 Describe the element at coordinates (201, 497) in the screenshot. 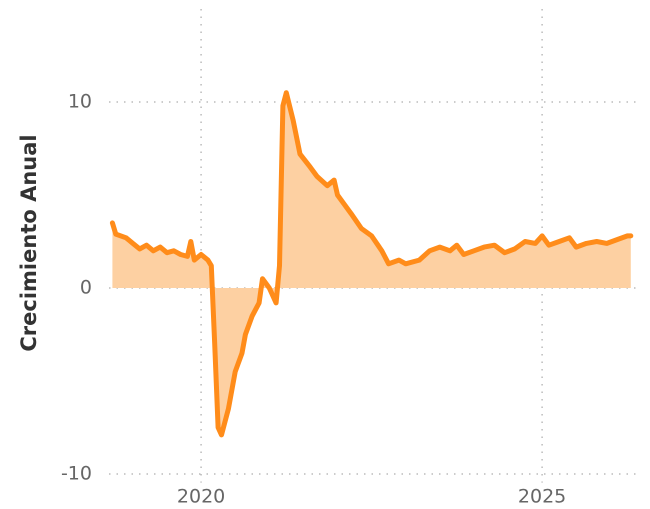

I see `x-tick-label: 2020` at that location.